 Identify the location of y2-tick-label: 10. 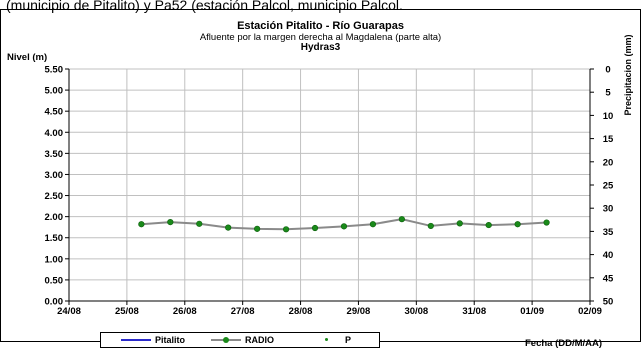
(608, 116).